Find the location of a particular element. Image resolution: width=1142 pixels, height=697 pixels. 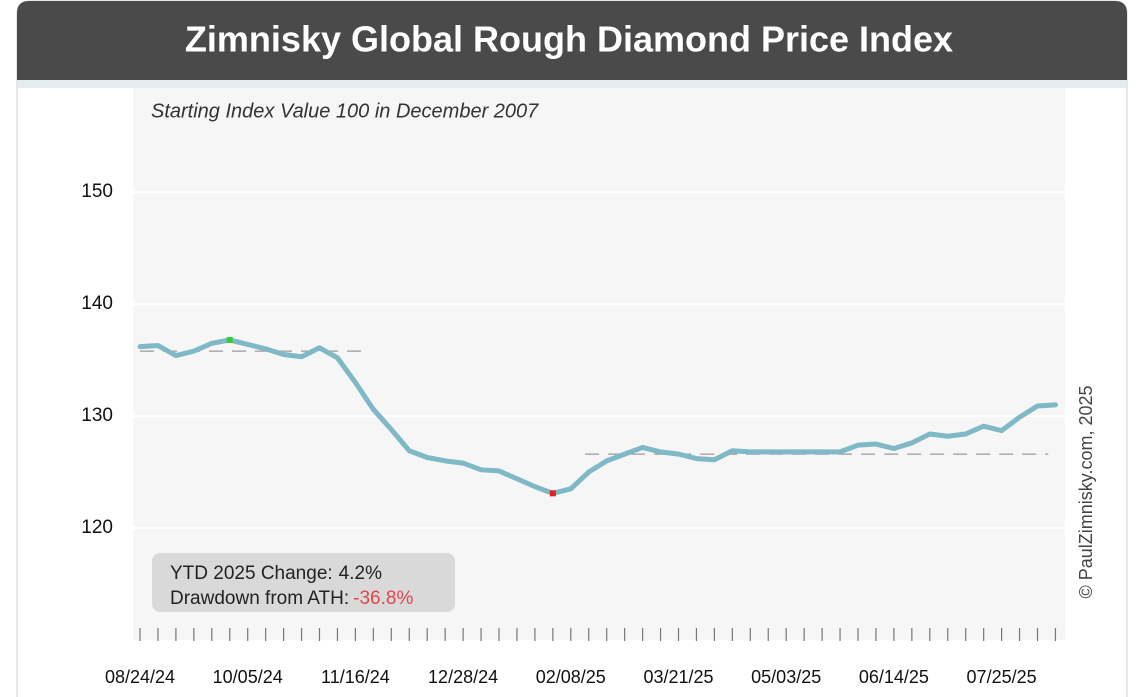

header-bar is located at coordinates (572, 40).